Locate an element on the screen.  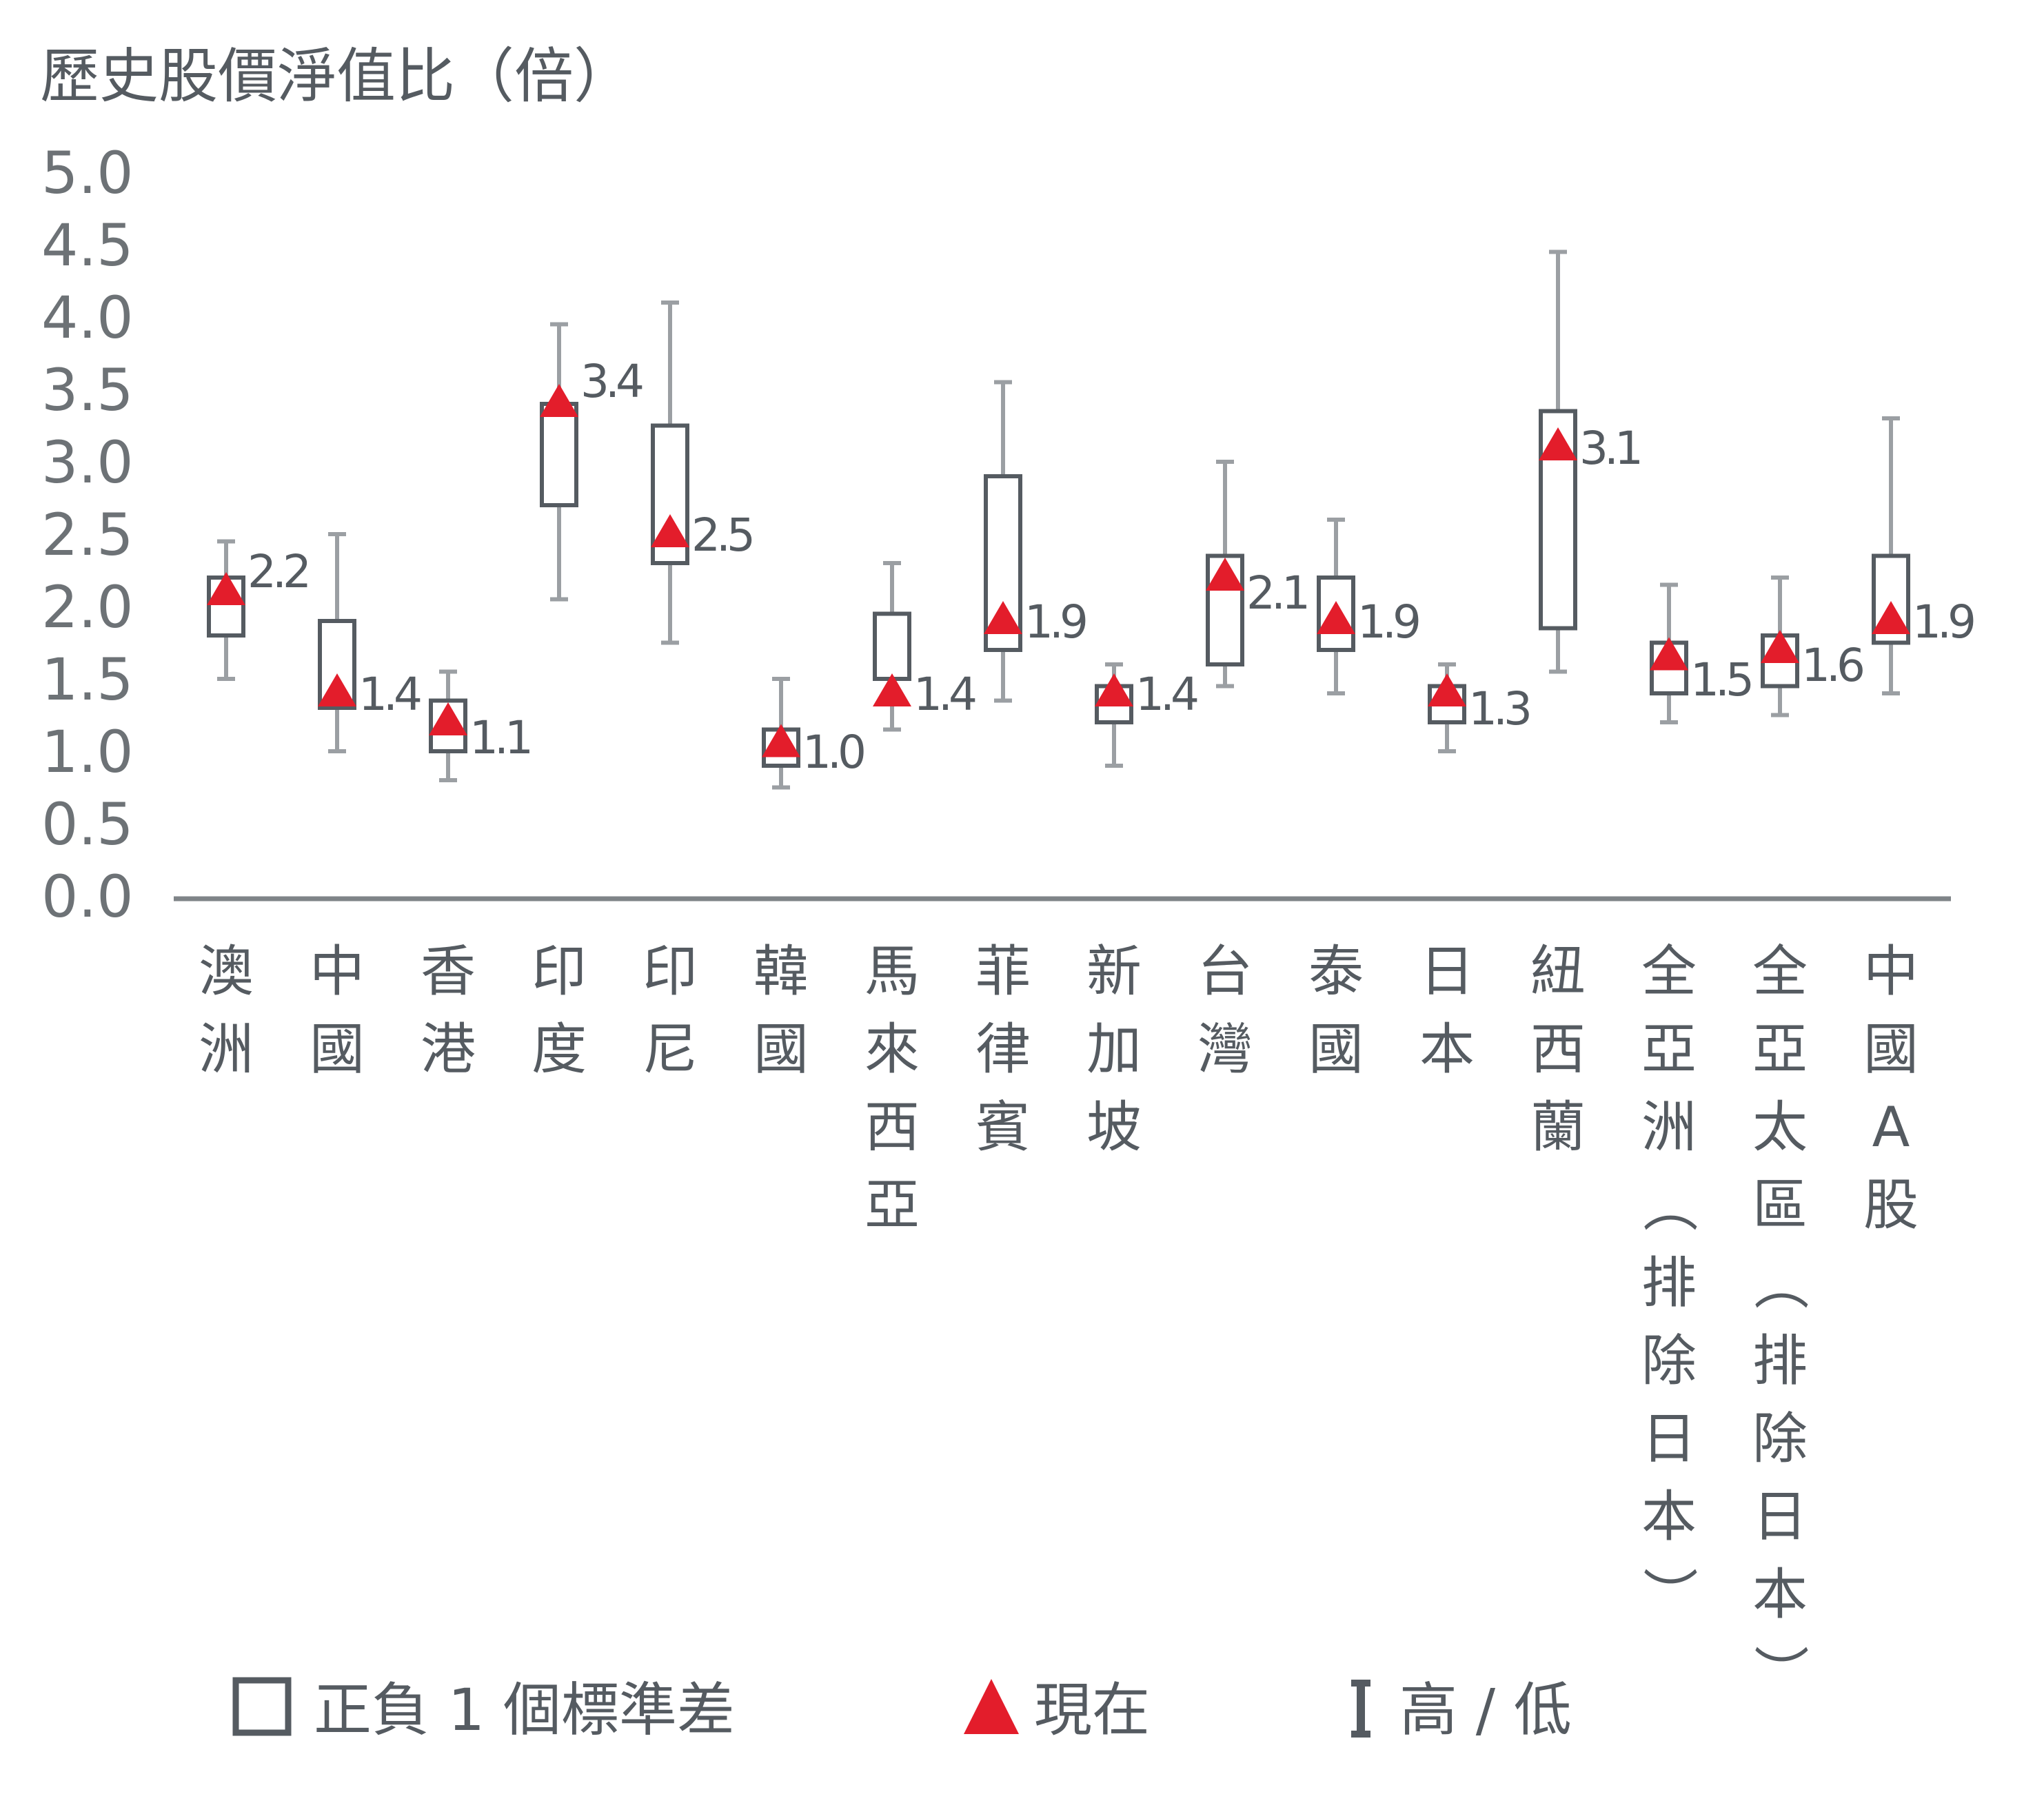
category-label-char: 度 is located at coordinates (559, 1049).